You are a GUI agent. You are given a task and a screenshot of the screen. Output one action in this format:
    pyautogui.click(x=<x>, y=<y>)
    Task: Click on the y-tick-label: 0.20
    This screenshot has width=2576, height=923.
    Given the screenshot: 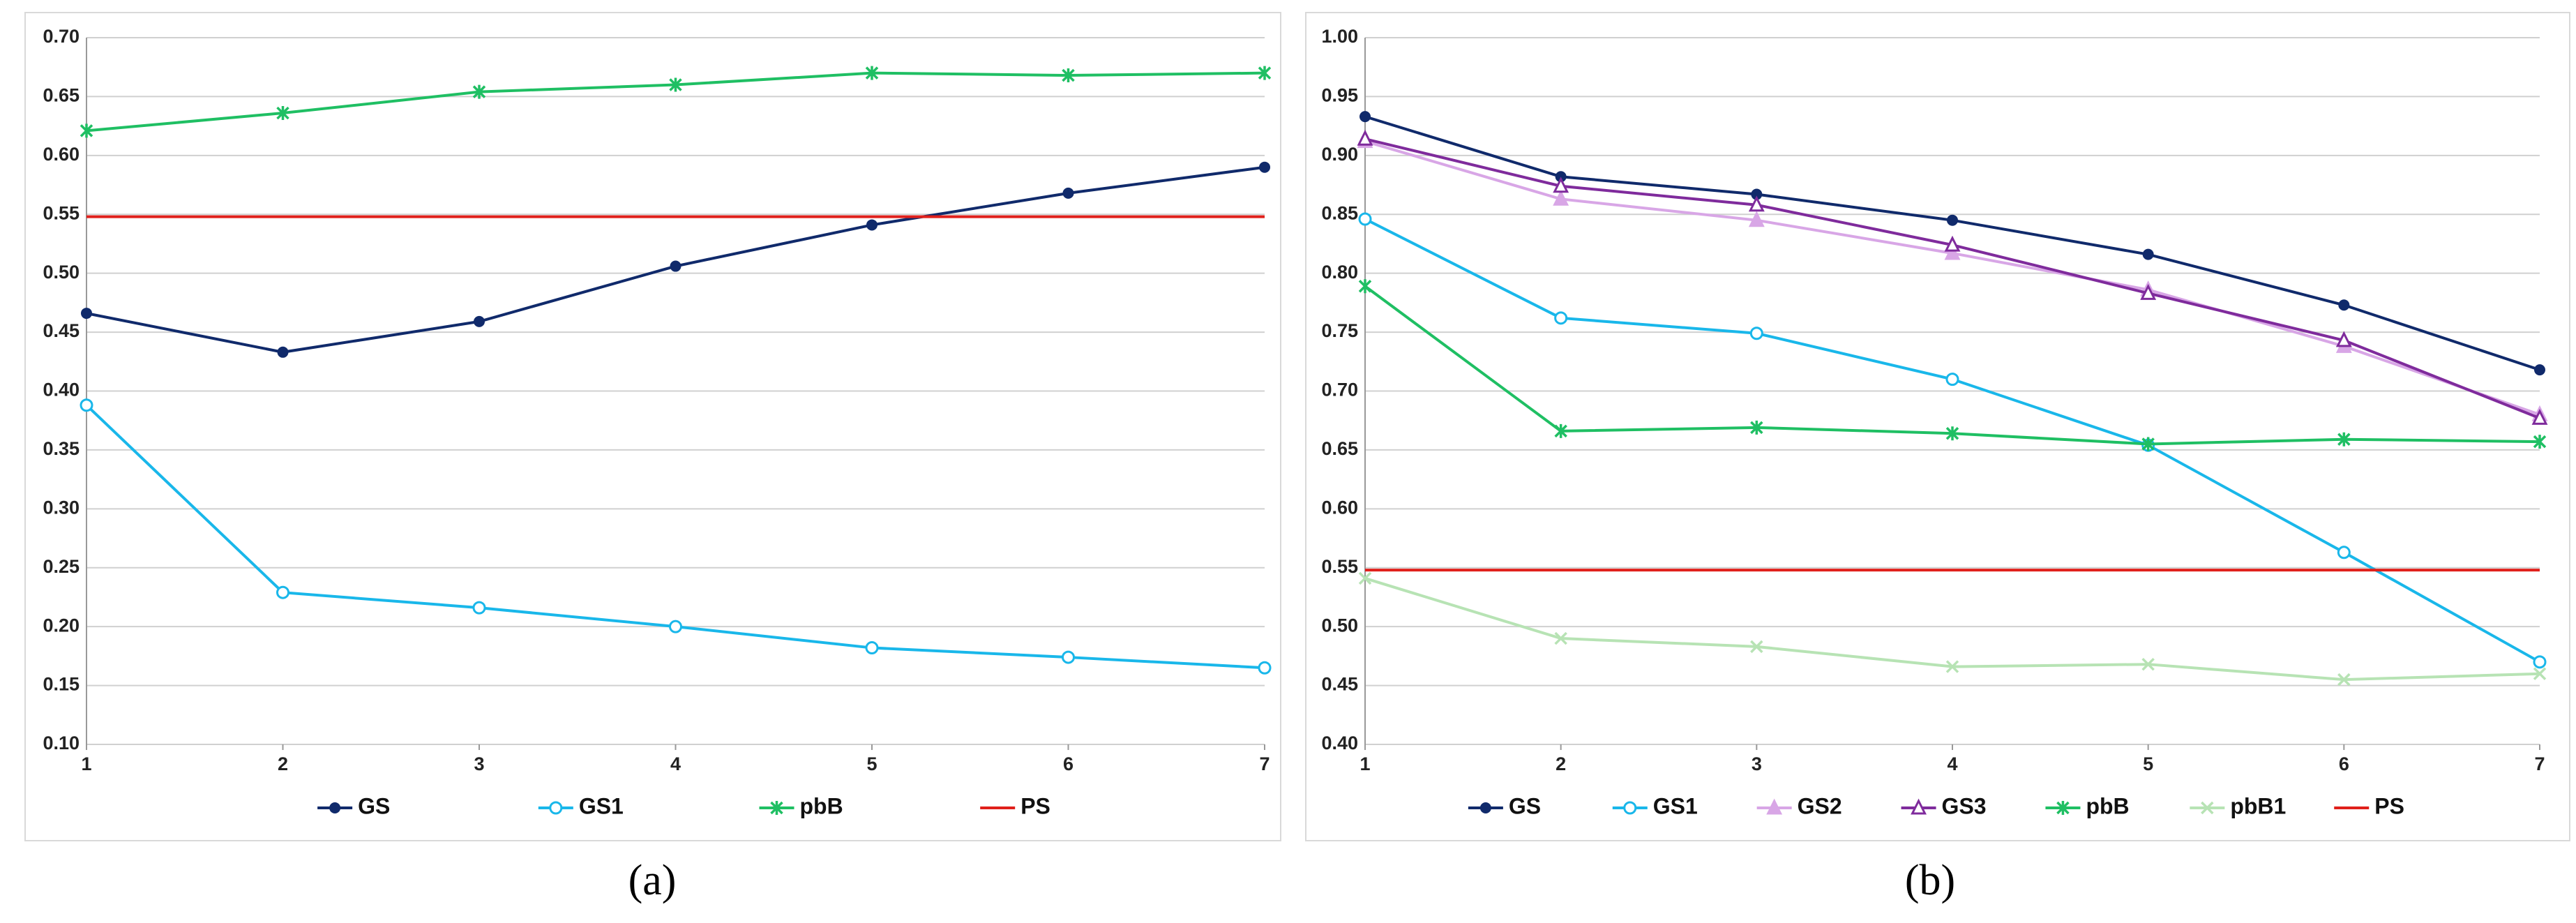 What is the action you would take?
    pyautogui.click(x=61, y=625)
    